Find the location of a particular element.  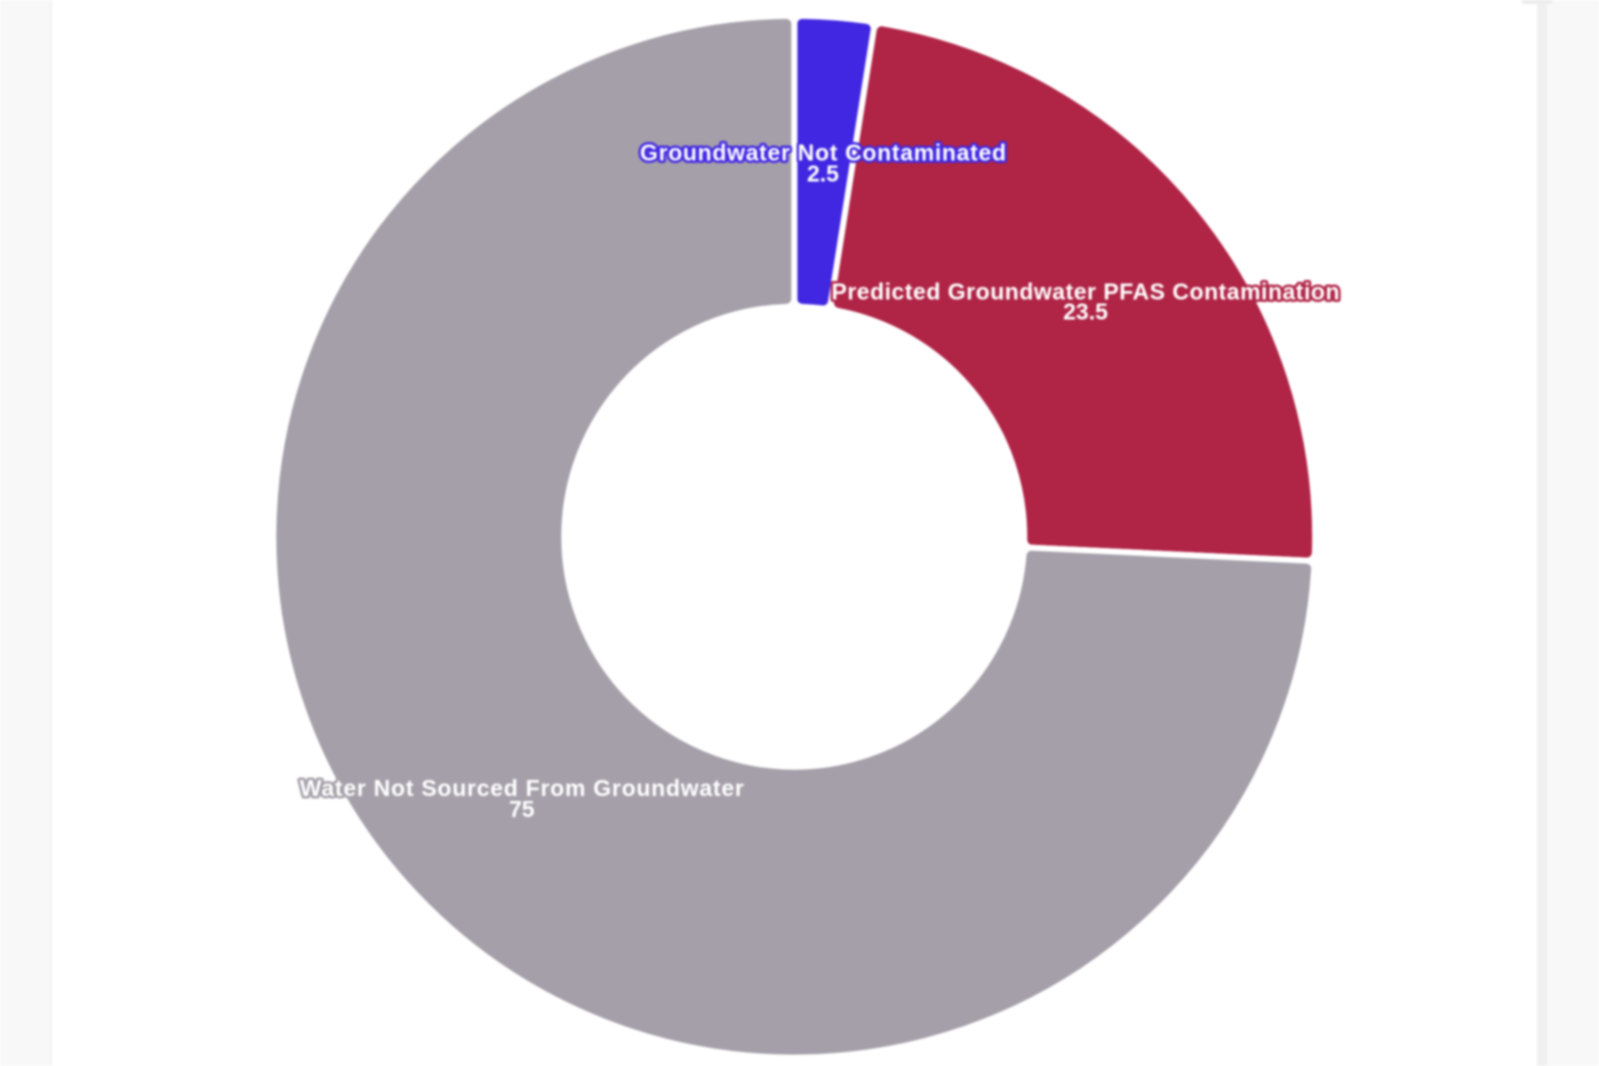

svg-text: Groundwater Not Contaminated is located at coordinates (823, 153).